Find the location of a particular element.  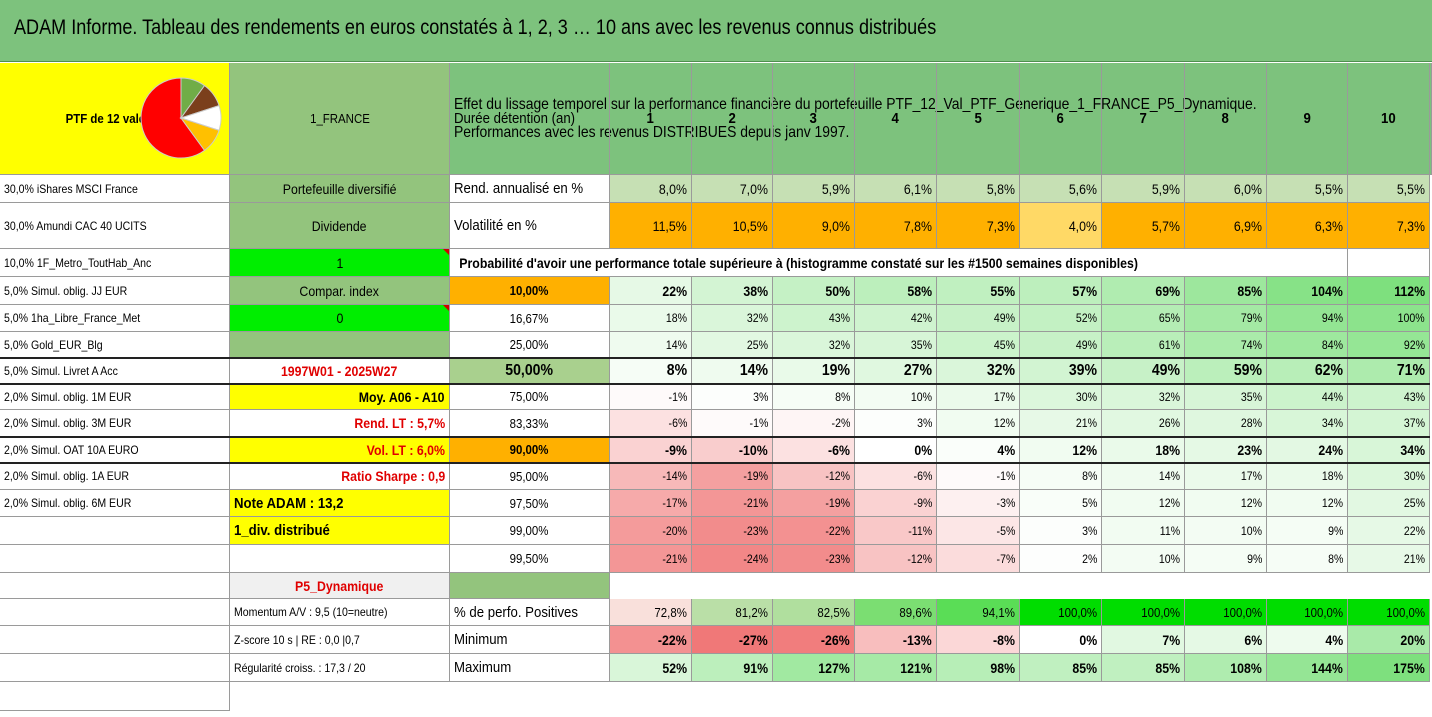

probability-value: 8% is located at coordinates (651, 371).